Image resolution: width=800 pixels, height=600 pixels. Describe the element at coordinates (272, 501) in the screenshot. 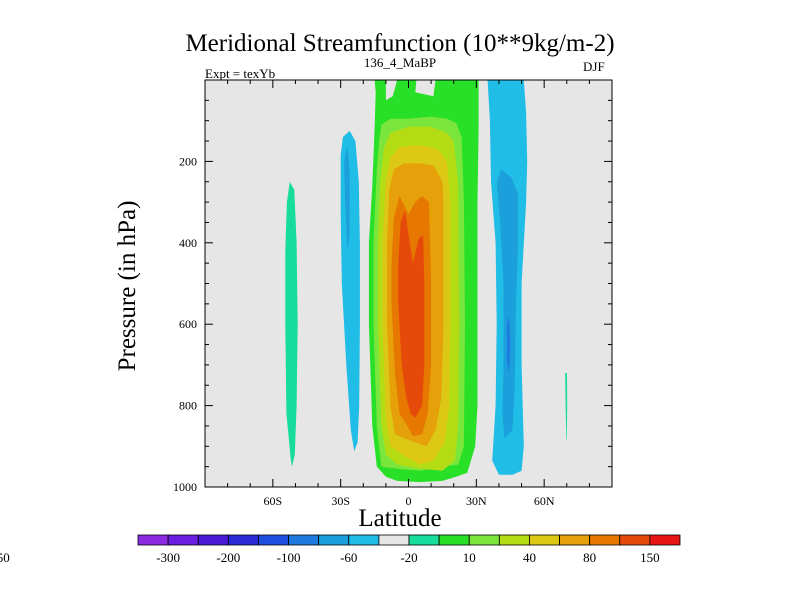

I see `x-tick-label: 60S` at that location.